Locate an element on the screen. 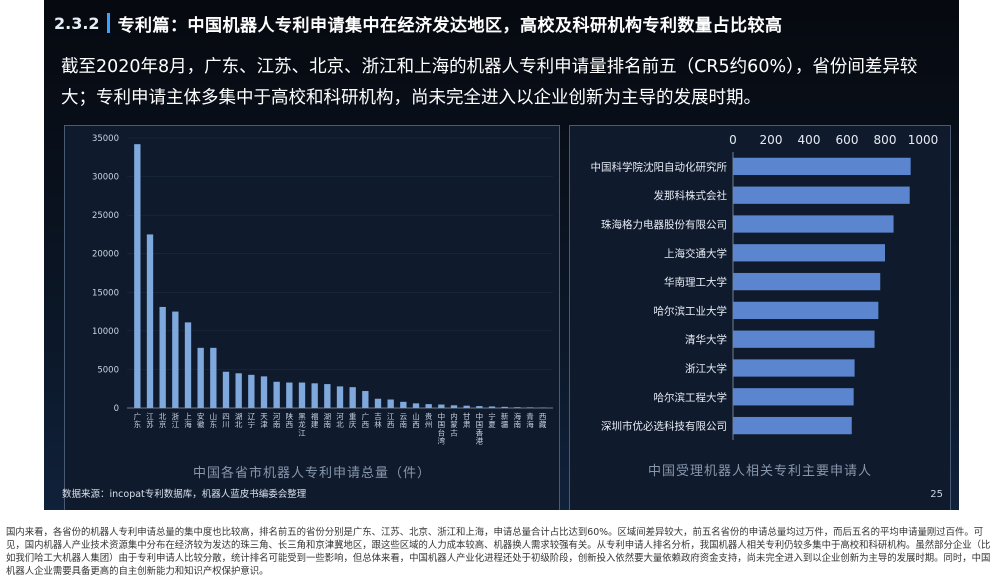  x-tick-label: 湖南 is located at coordinates (328, 420).